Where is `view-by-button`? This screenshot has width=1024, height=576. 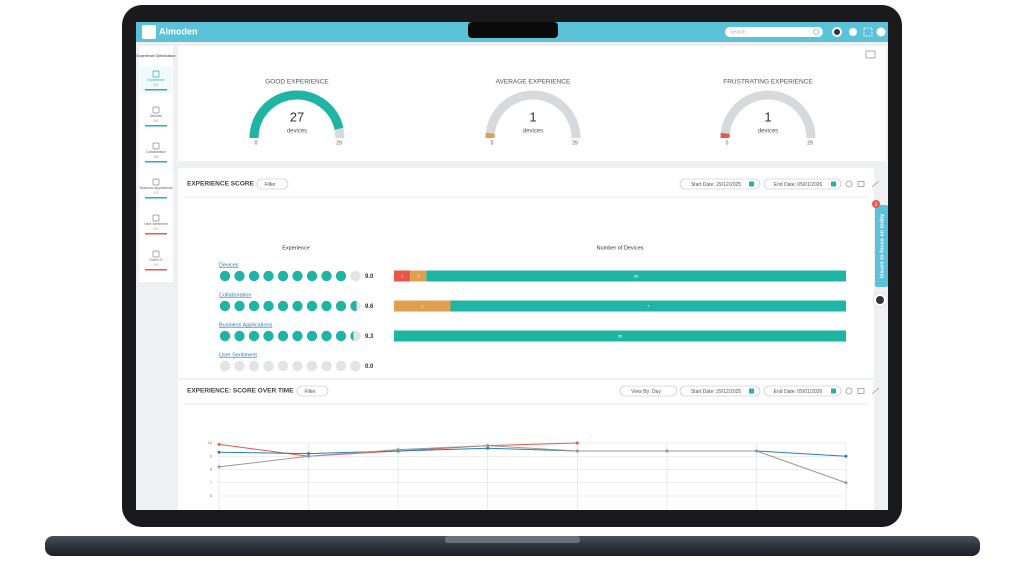 view-by-button is located at coordinates (648, 391).